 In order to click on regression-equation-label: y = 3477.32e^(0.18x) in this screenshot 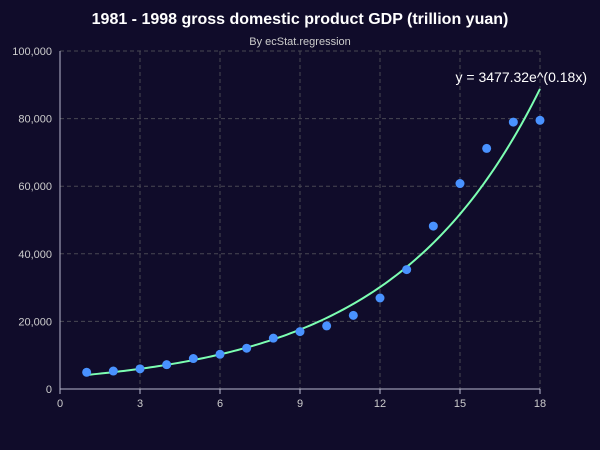, I will do `click(522, 77)`.